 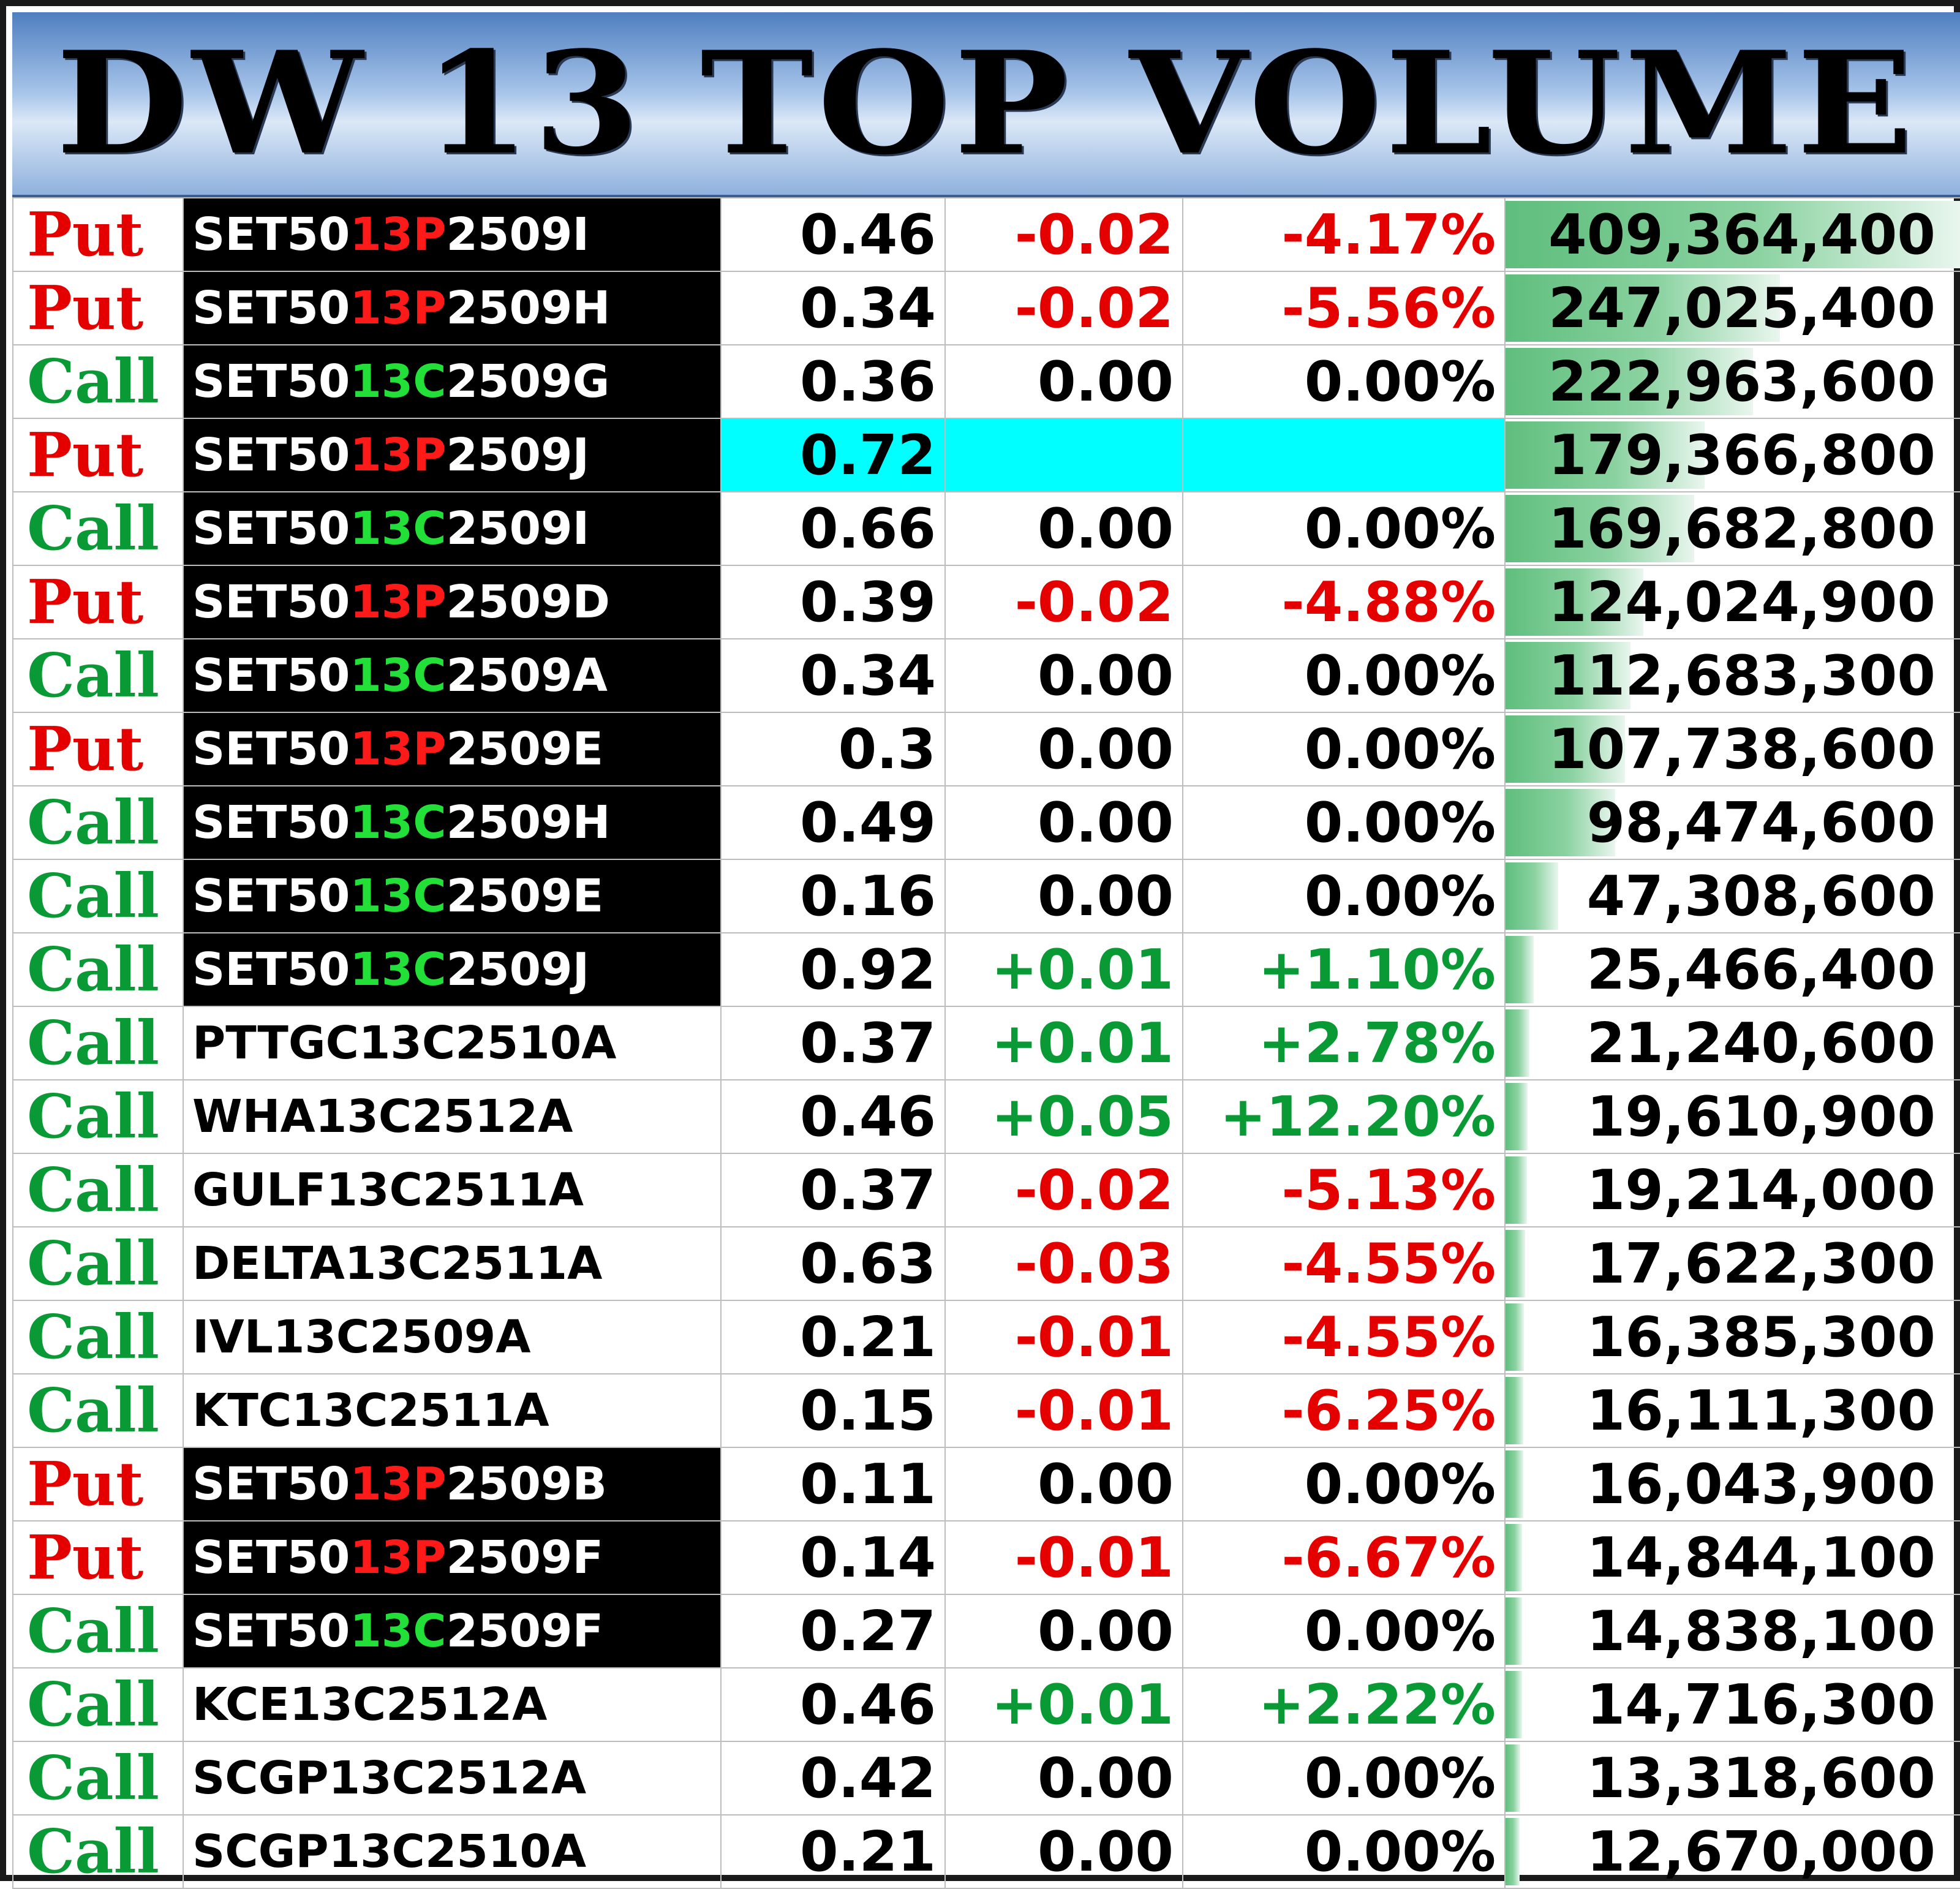 What do you see at coordinates (1344, 1263) in the screenshot?
I see `percent-change: -4.55%` at bounding box center [1344, 1263].